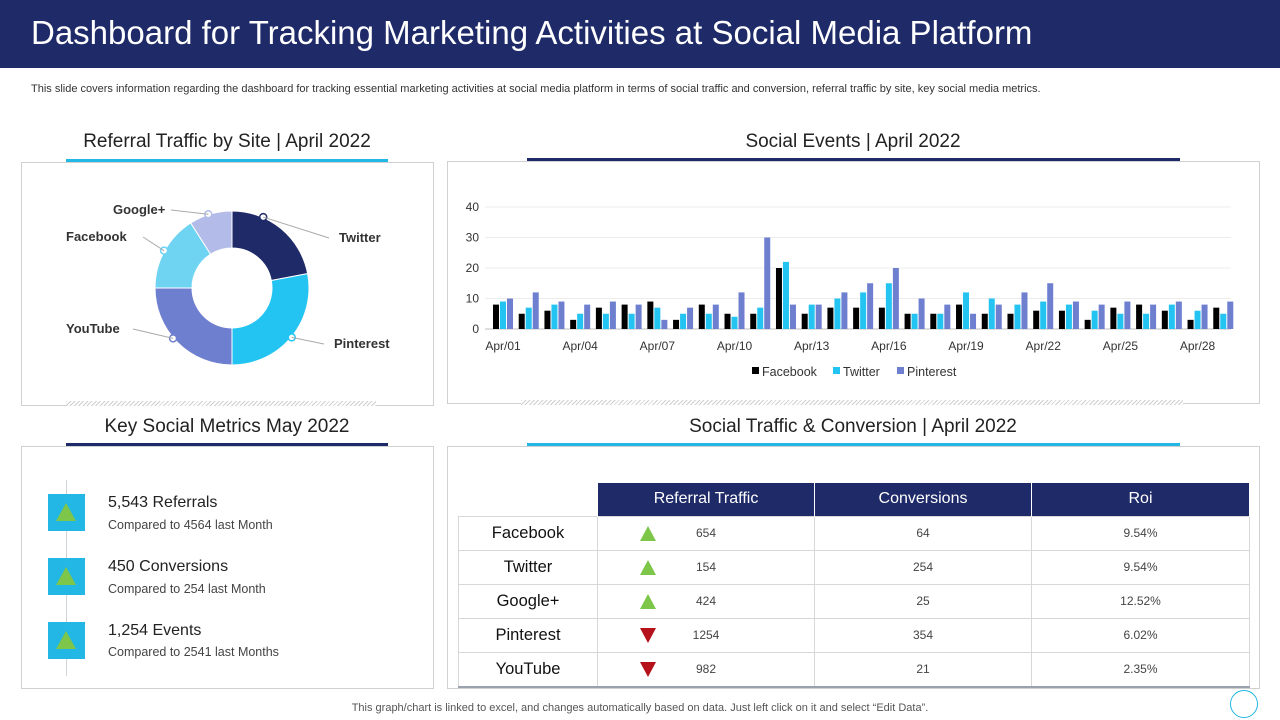 This screenshot has width=1280, height=720. I want to click on donut-leader-twitter, so click(296, 227).